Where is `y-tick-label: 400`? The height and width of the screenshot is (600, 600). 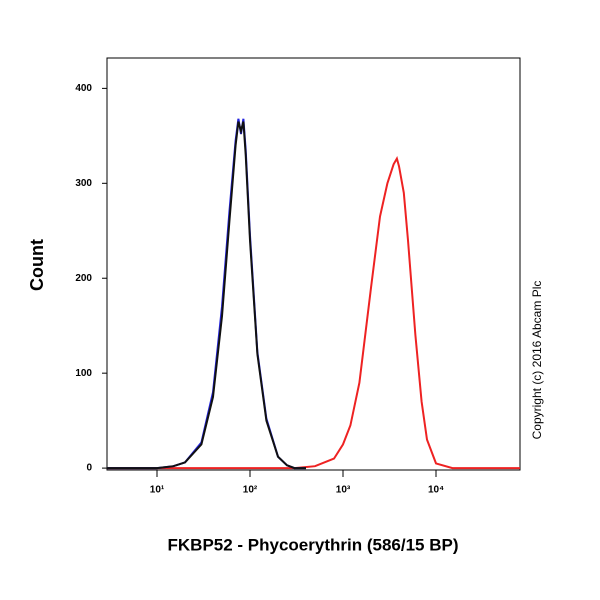 y-tick-label: 400 is located at coordinates (83, 88).